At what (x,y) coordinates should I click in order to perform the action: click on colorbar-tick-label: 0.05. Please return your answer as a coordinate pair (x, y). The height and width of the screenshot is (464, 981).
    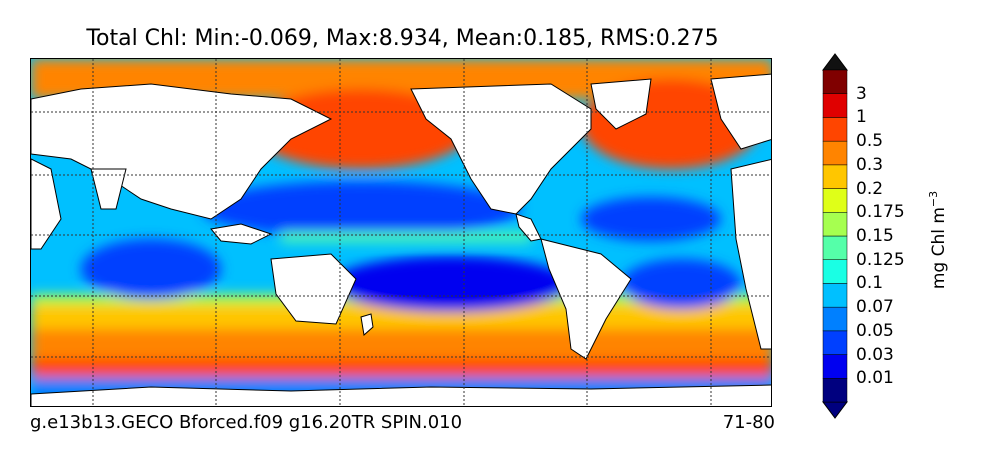
    Looking at the image, I should click on (875, 330).